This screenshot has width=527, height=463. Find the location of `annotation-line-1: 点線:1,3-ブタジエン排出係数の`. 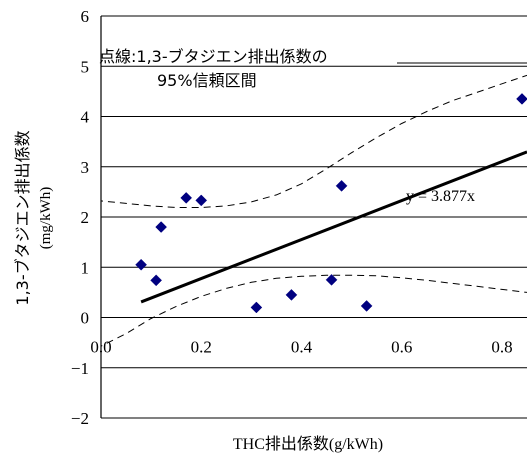

annotation-line-1: 点線:1,3-ブタジエン排出係数の is located at coordinates (213, 56).